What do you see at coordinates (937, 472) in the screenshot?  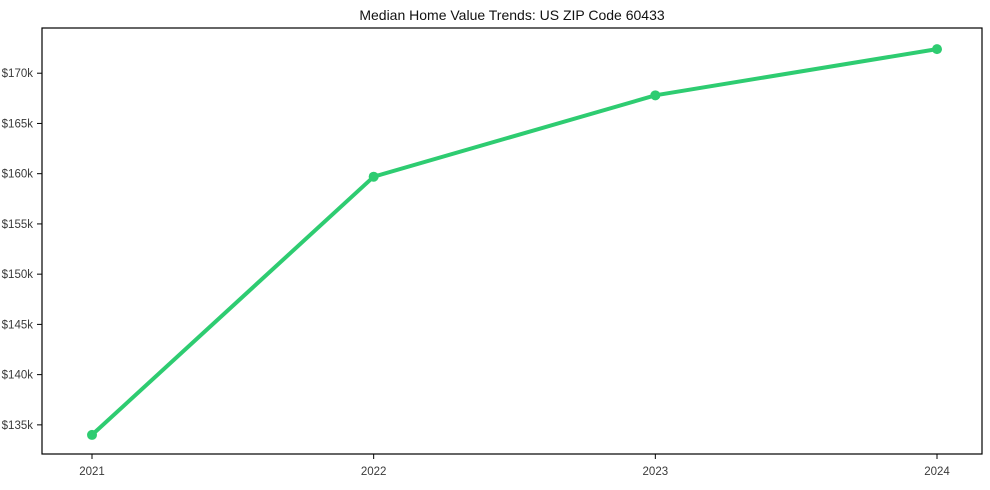 I see `x-axis-tick-label: 2024` at bounding box center [937, 472].